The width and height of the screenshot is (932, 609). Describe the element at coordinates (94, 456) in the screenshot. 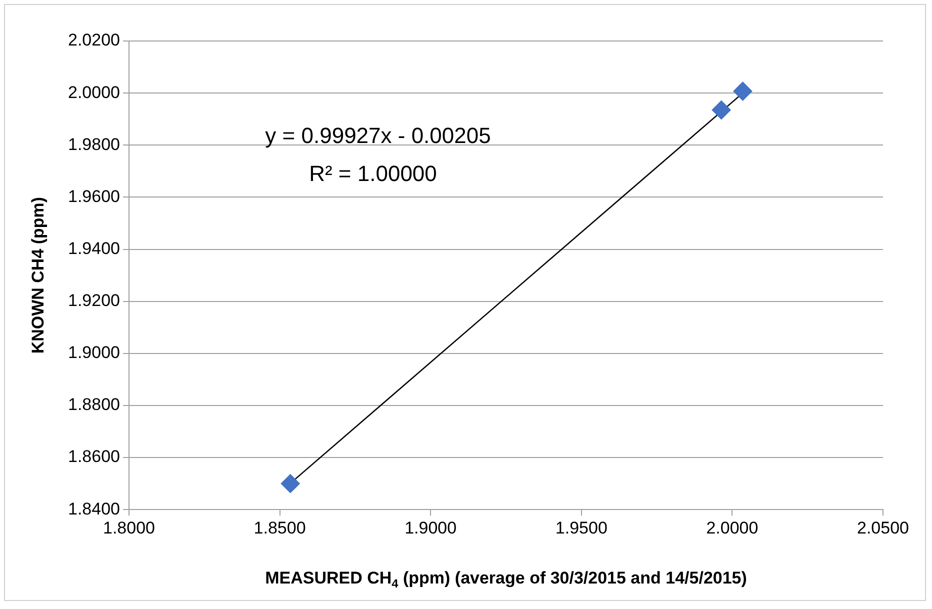

I see `y-tick-label: 1.8600` at that location.